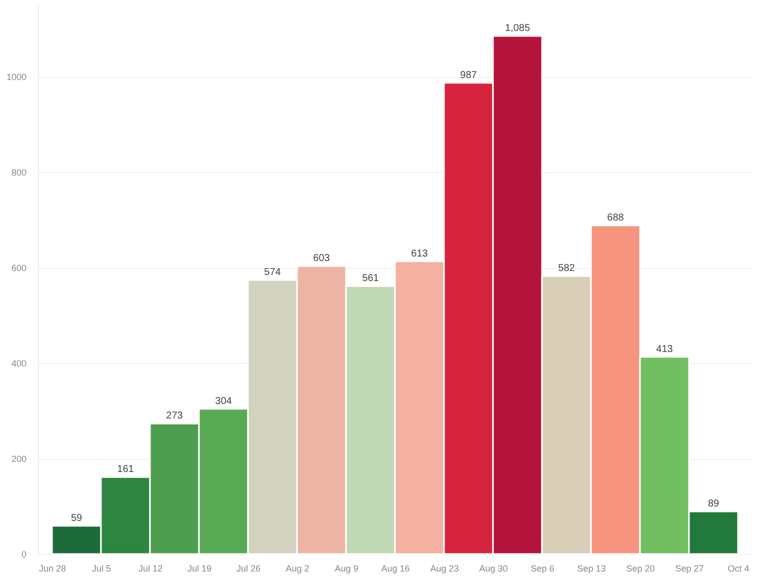 This screenshot has height=578, width=757. Describe the element at coordinates (640, 569) in the screenshot. I see `x-tick-label: Sep 20` at that location.